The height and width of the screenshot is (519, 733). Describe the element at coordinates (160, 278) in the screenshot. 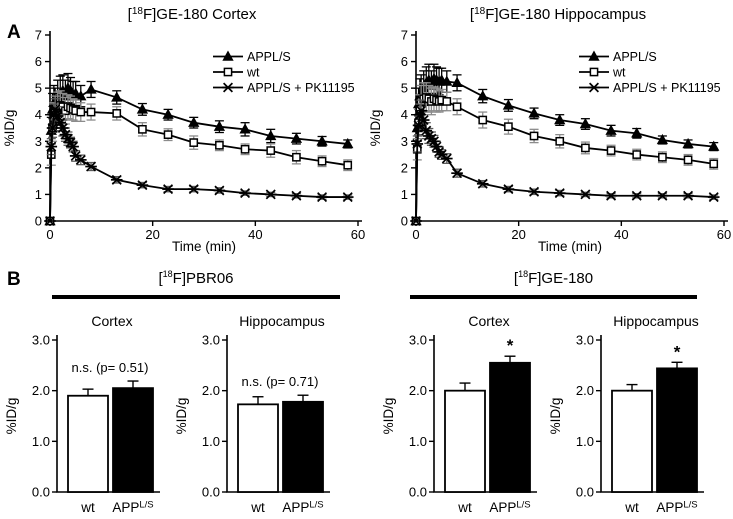

I see `group-header-pbr06-pre: [` at that location.